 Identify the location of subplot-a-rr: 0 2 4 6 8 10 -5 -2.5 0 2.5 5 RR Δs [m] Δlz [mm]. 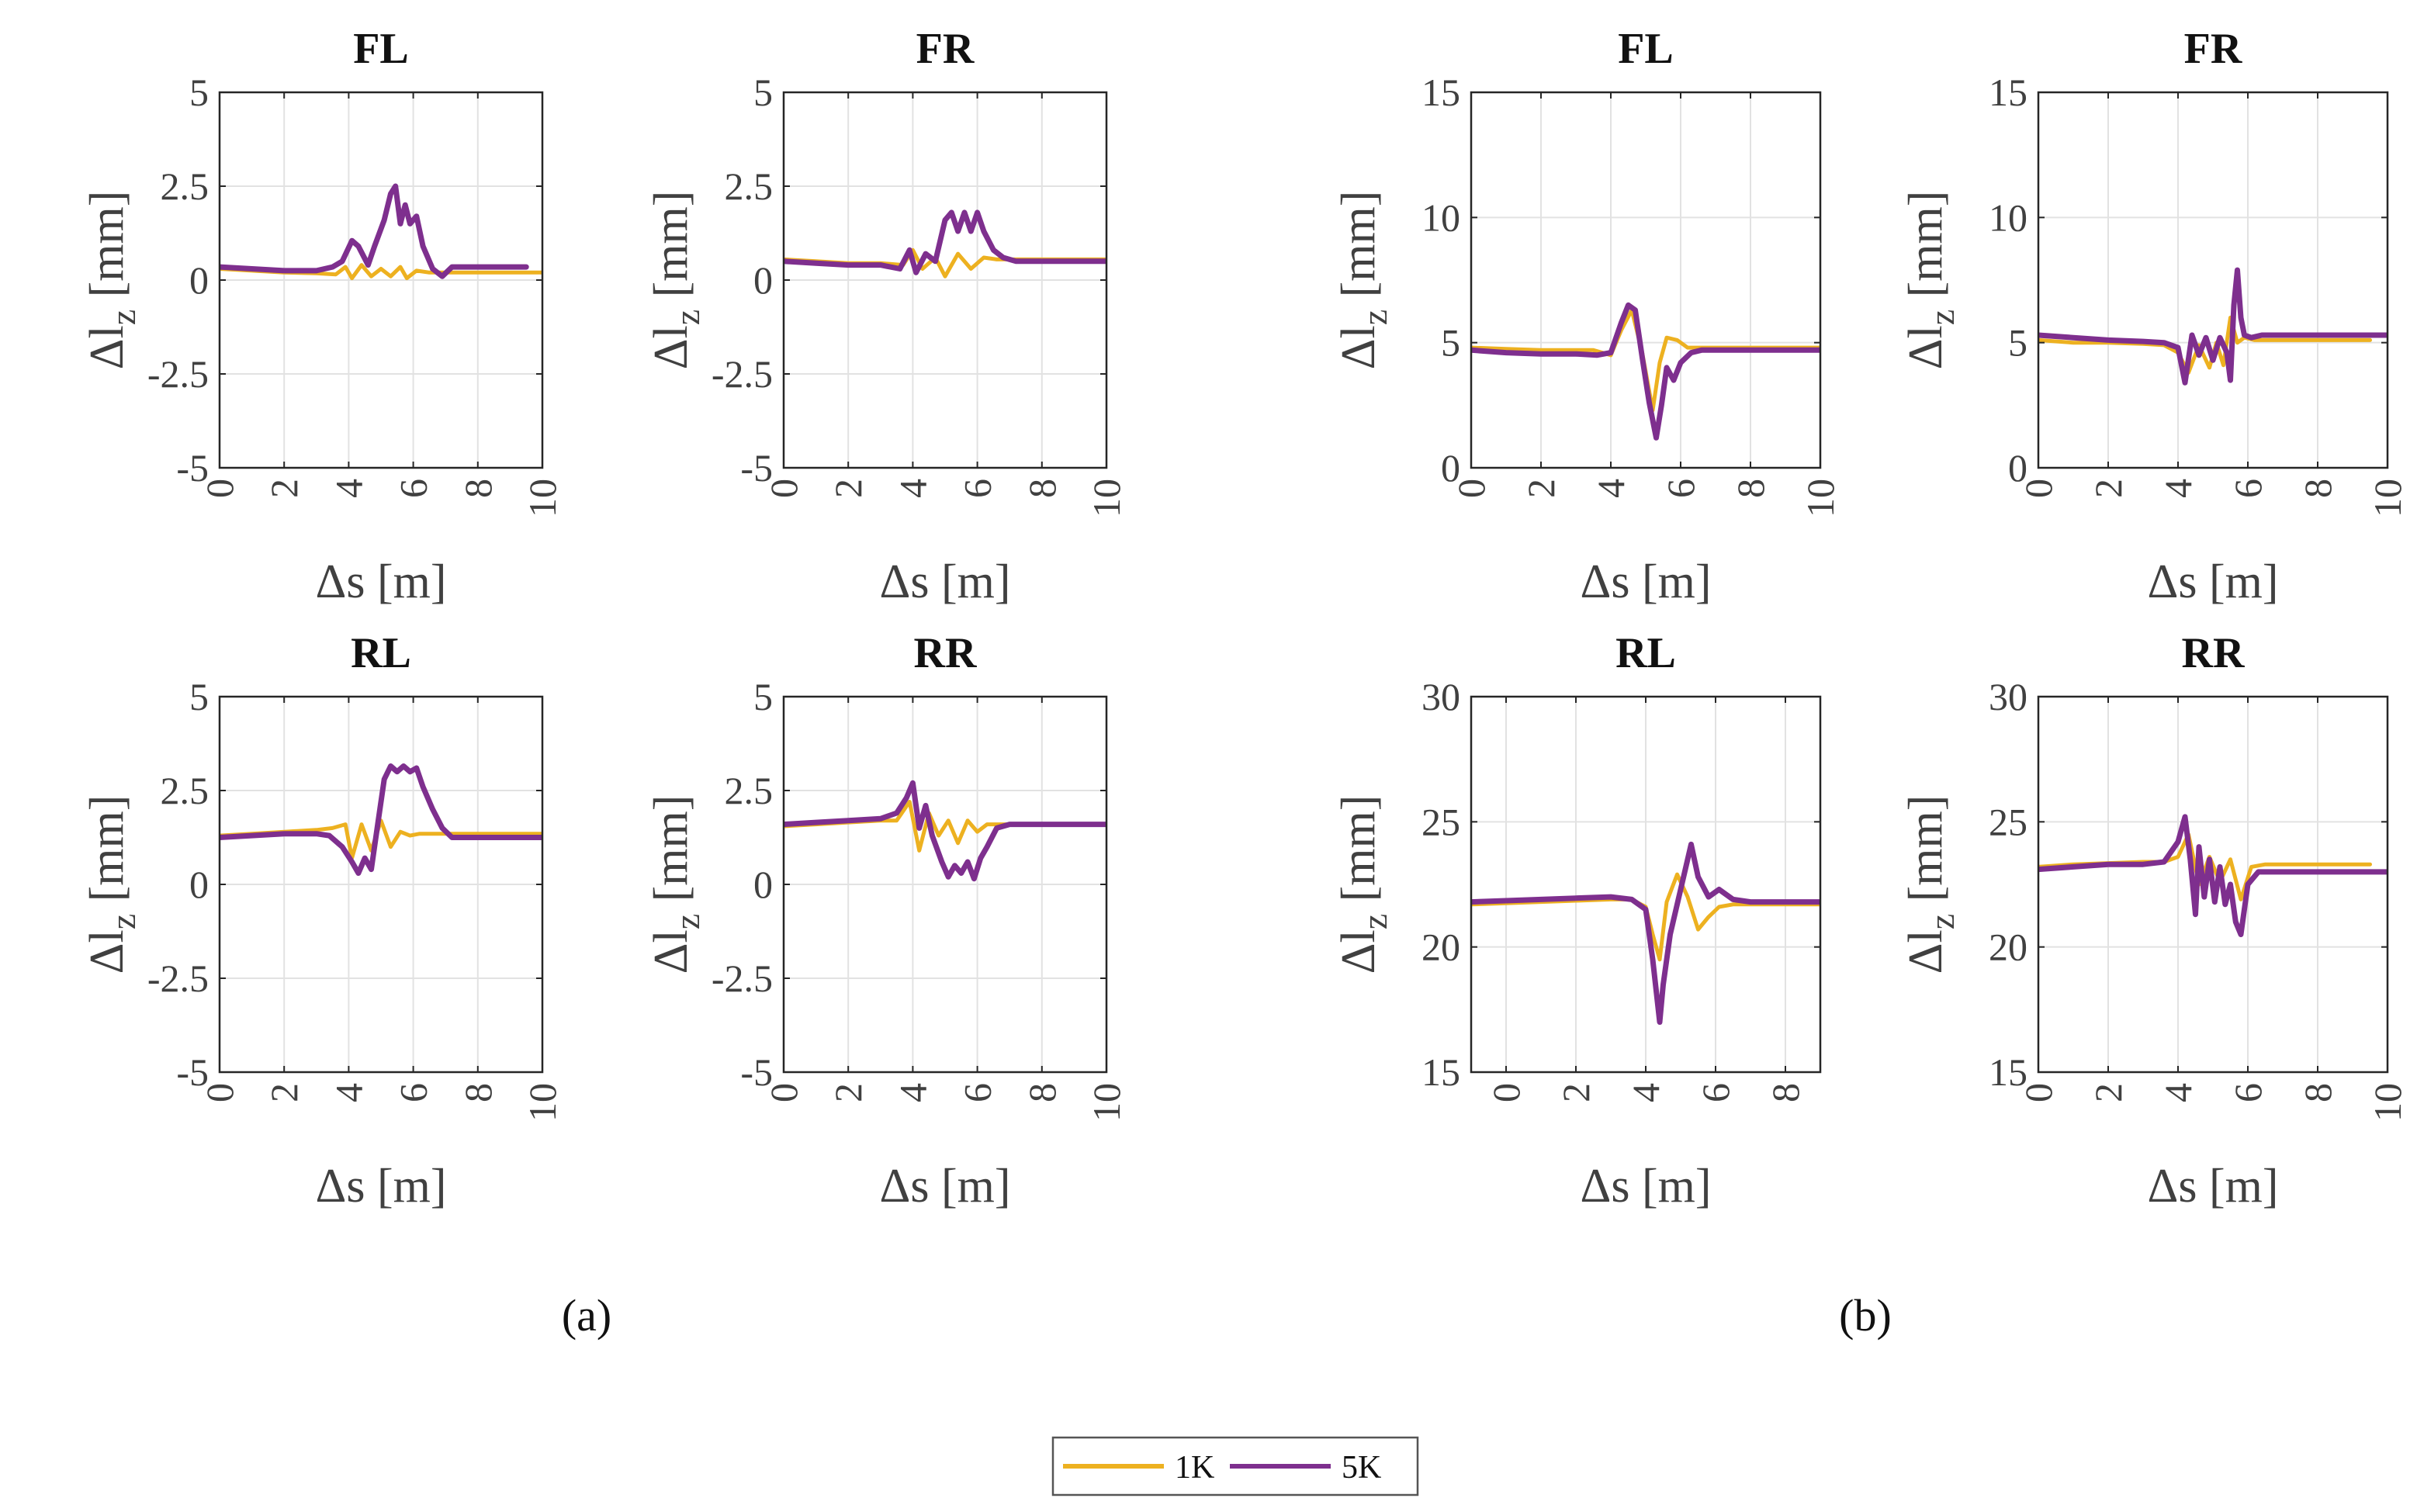
(886, 921).